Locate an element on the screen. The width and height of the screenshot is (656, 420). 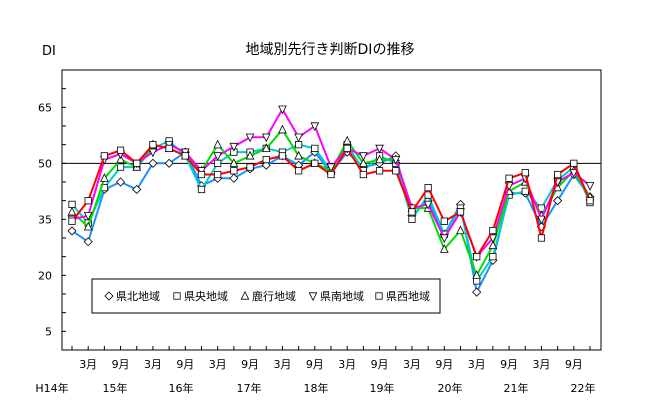
legend-item: 県央地域 is located at coordinates (200, 296).